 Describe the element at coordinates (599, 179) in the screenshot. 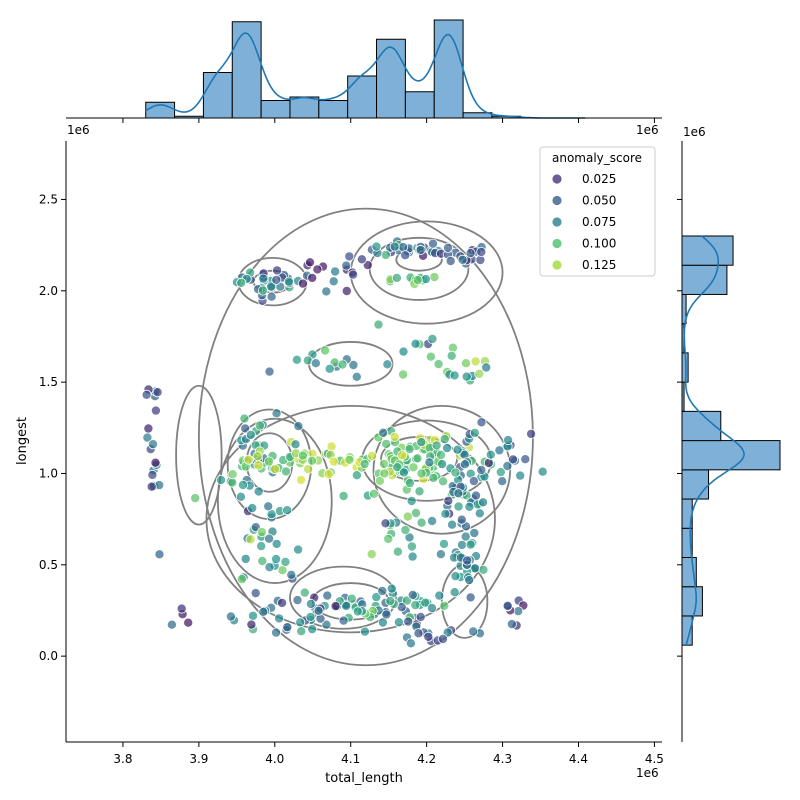

I see `legend-label-0: 0.025` at that location.